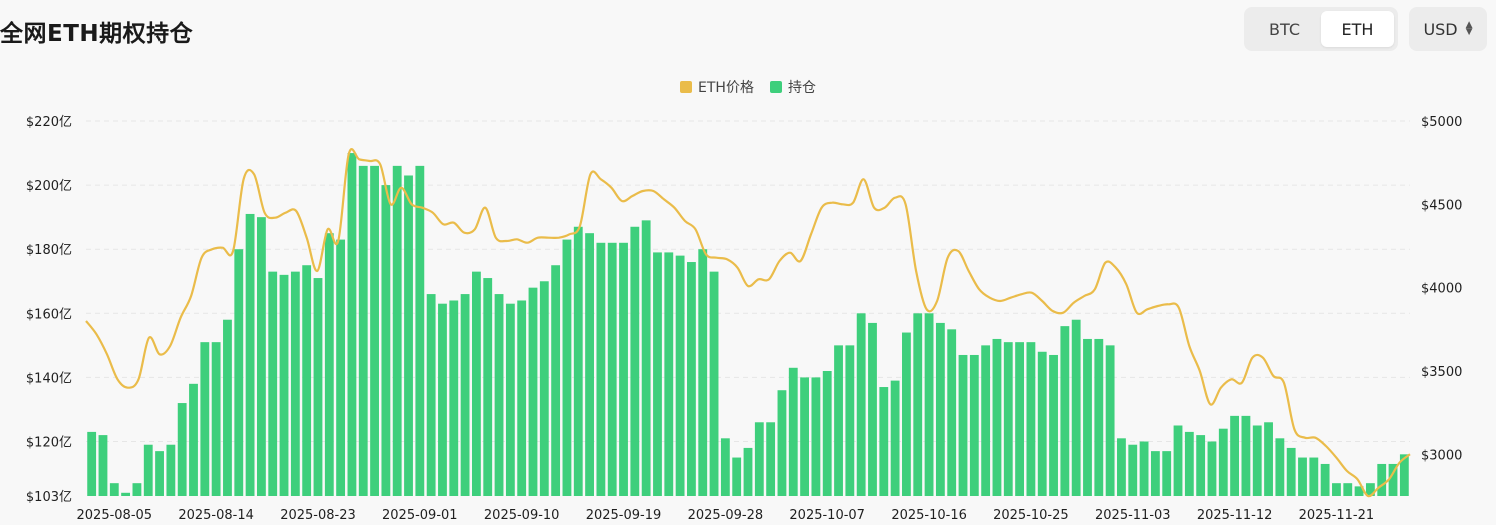 The height and width of the screenshot is (525, 1496). I want to click on legend-item-price: ETH价格, so click(717, 87).